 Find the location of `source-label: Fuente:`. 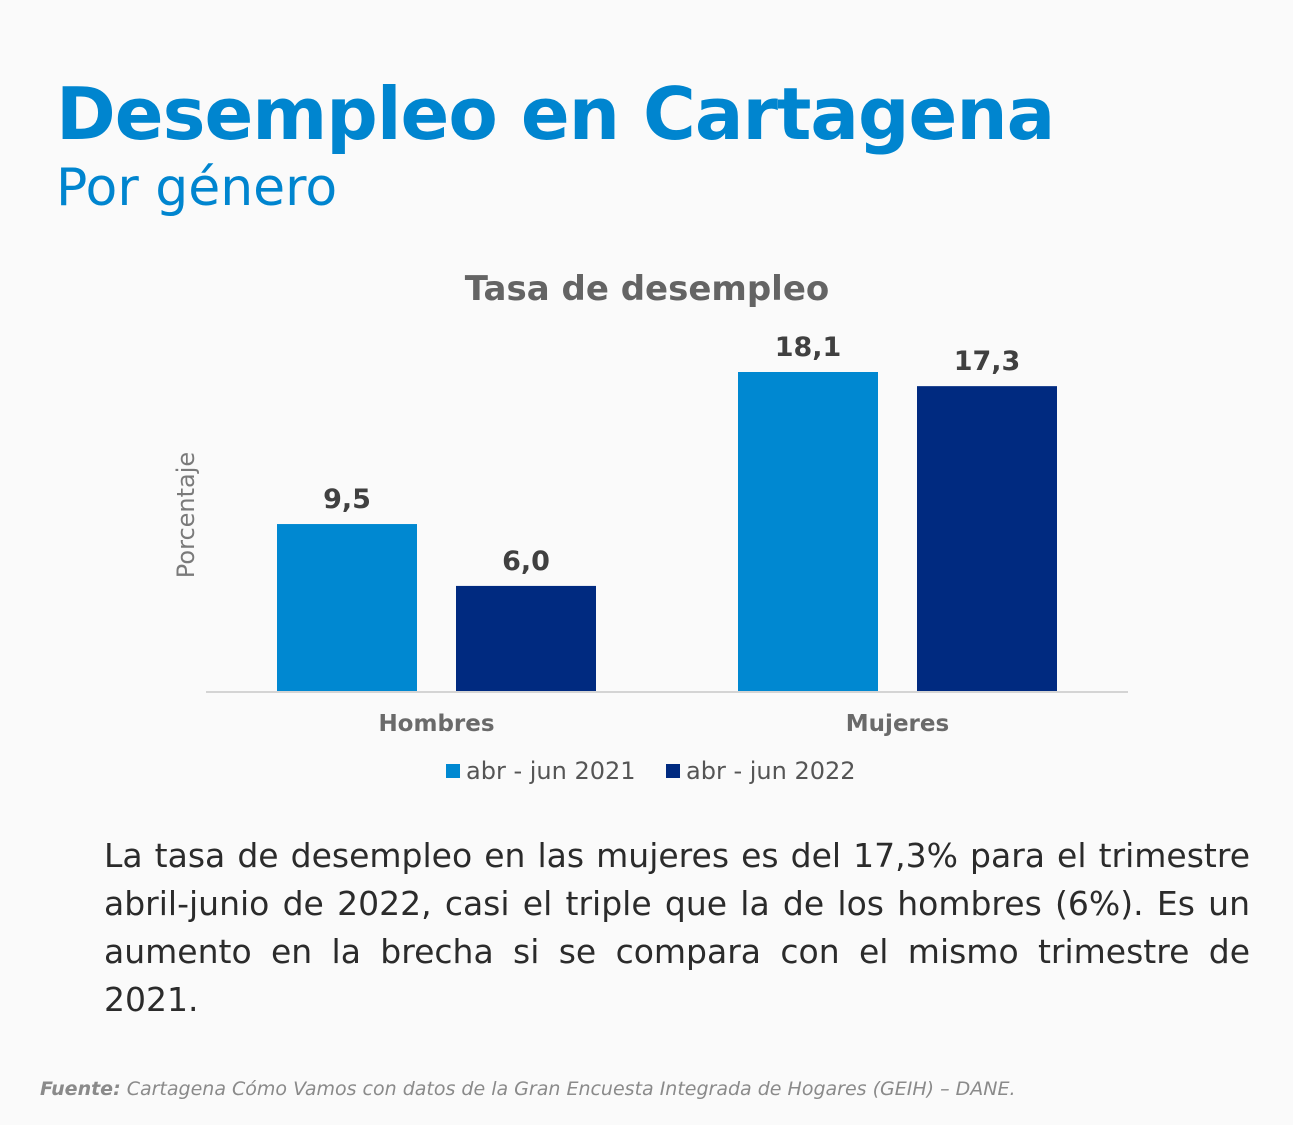

source-label: Fuente: is located at coordinates (80, 1089).